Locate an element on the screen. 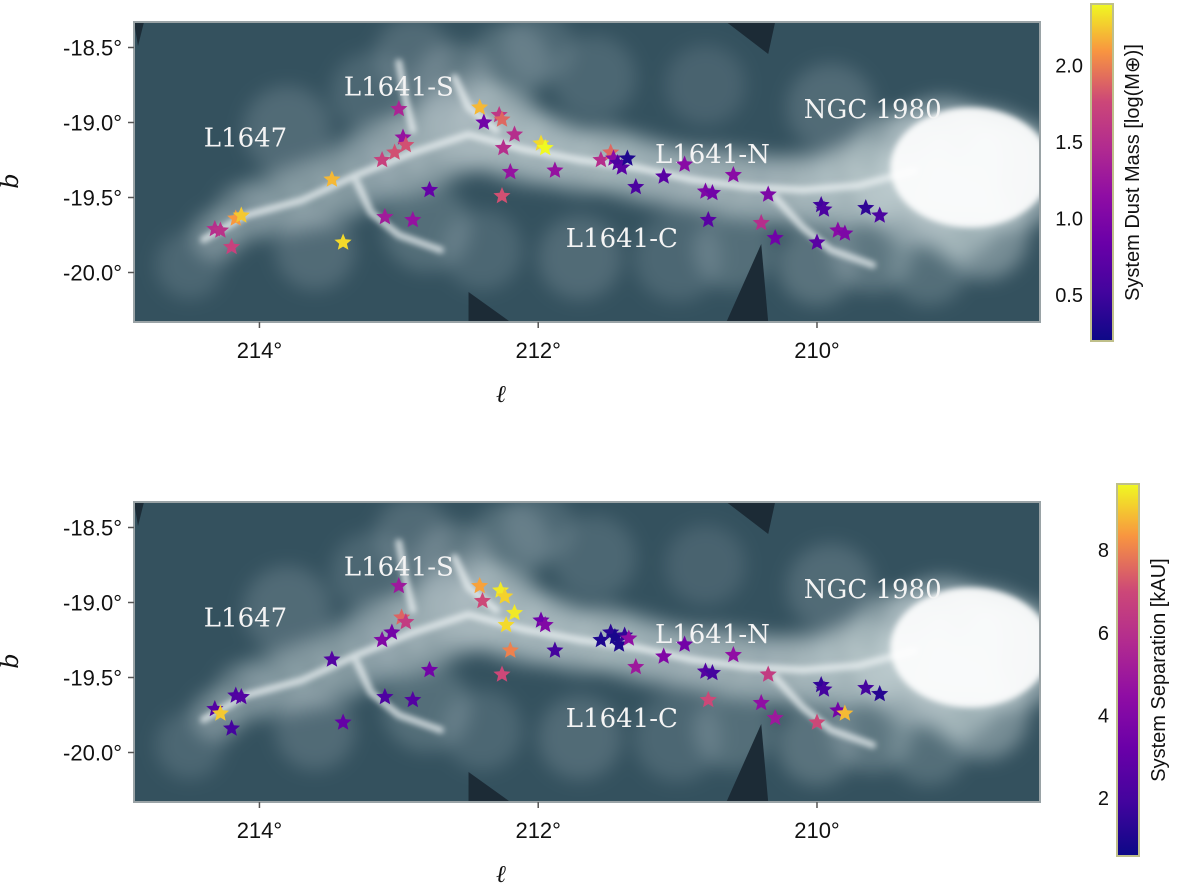 This screenshot has height=887, width=1200. colorbar is located at coordinates (1102, 172).